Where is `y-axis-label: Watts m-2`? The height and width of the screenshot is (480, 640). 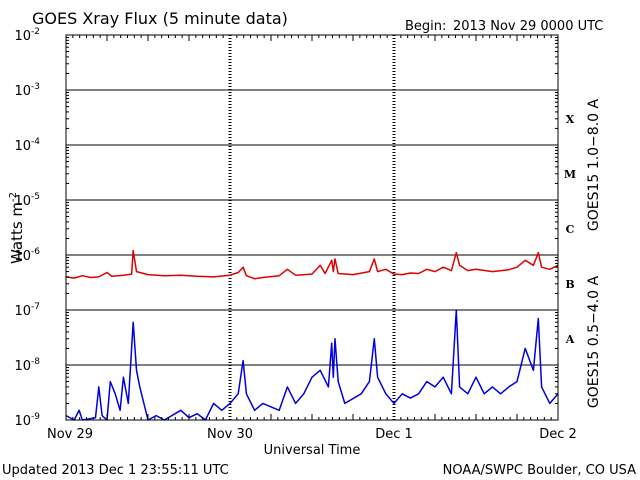
y-axis-label: Watts m-2 is located at coordinates (17, 228).